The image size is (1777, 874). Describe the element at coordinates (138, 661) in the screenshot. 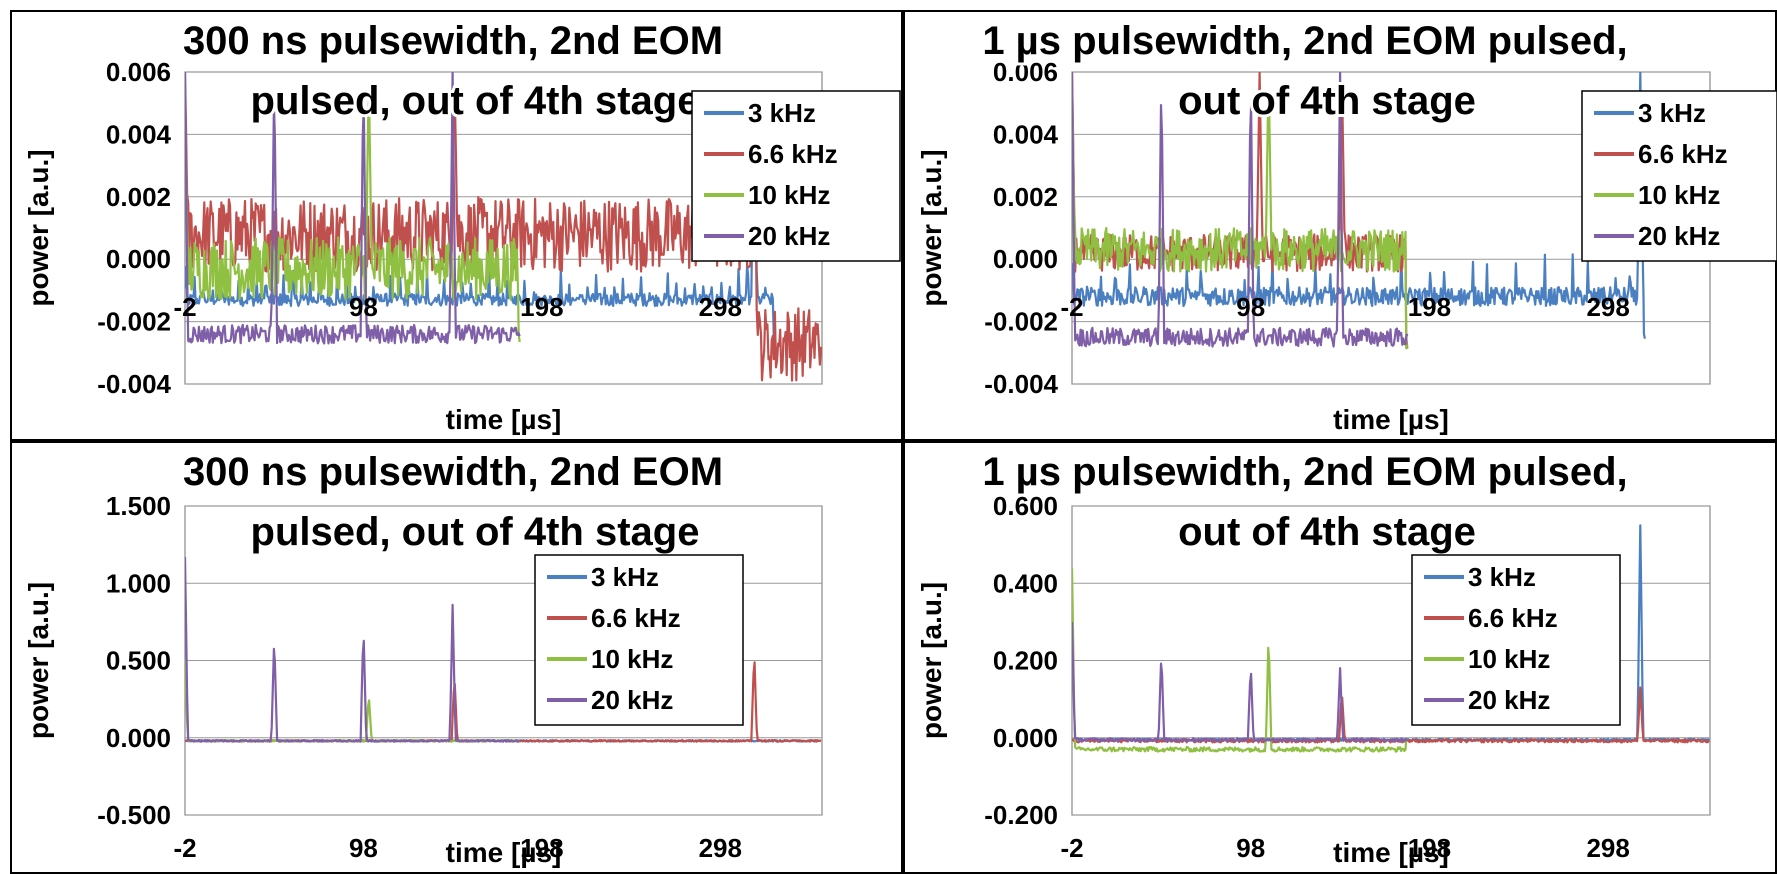

I see `y-tick-label: 0.500` at that location.